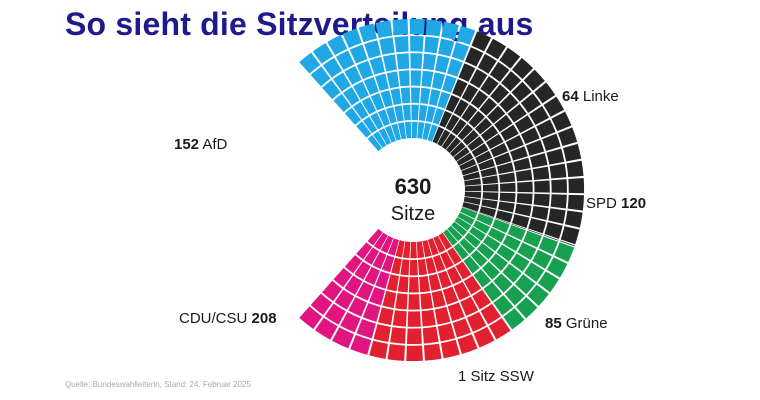  Describe the element at coordinates (601, 203) in the screenshot. I see `spd-name: SPD` at that location.